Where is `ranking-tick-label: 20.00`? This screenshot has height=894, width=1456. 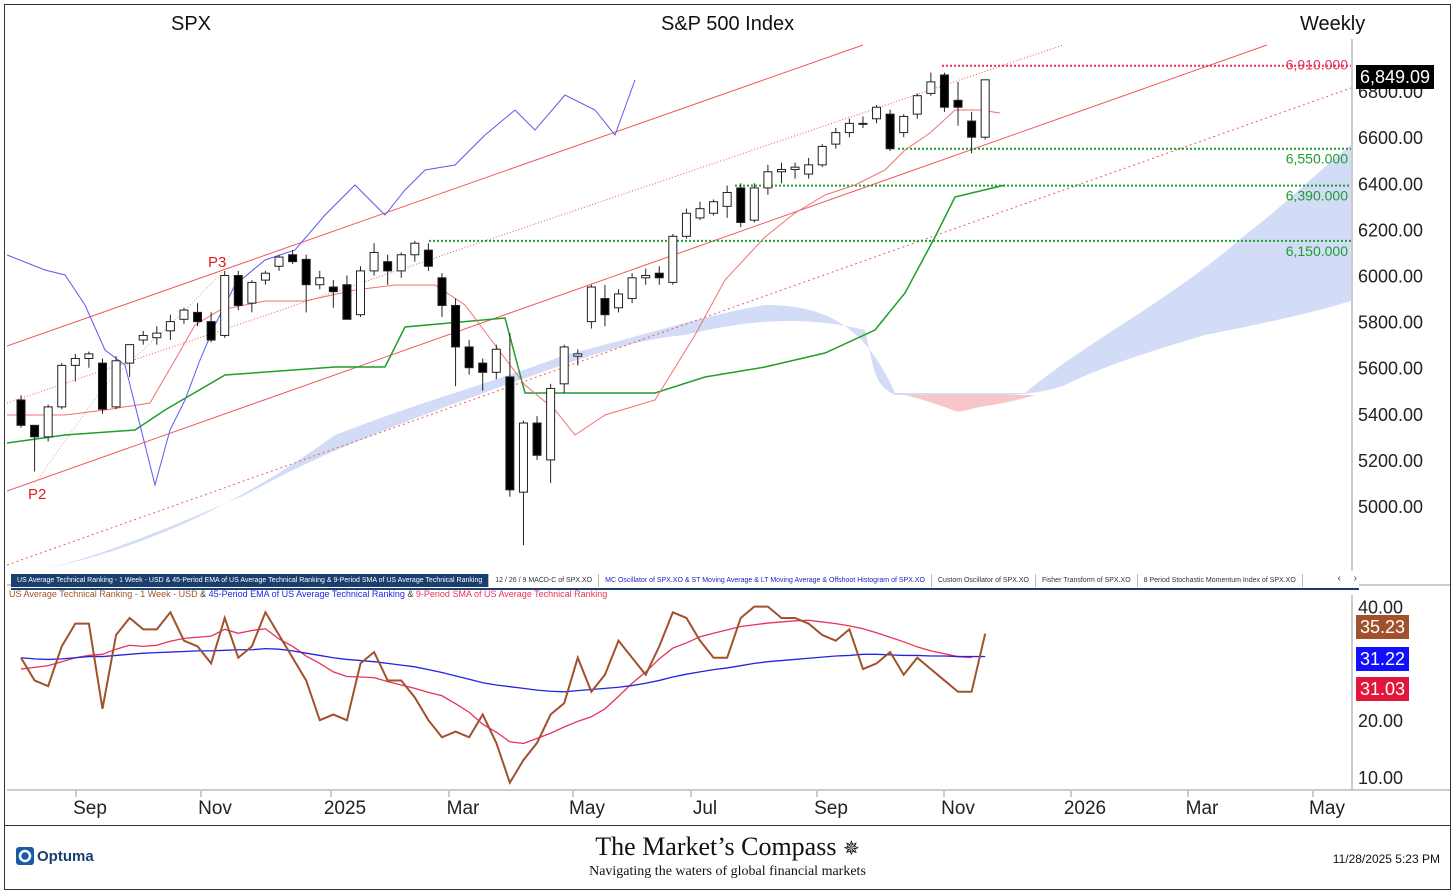 ranking-tick-label: 20.00 is located at coordinates (1380, 721).